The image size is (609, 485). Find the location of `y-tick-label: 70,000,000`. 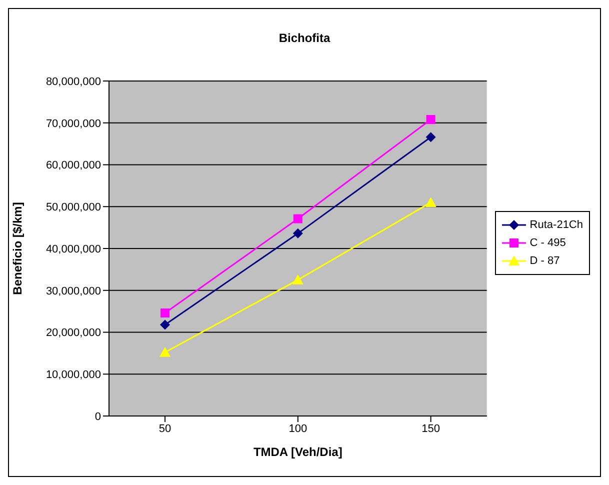

y-tick-label: 70,000,000 is located at coordinates (73, 124).